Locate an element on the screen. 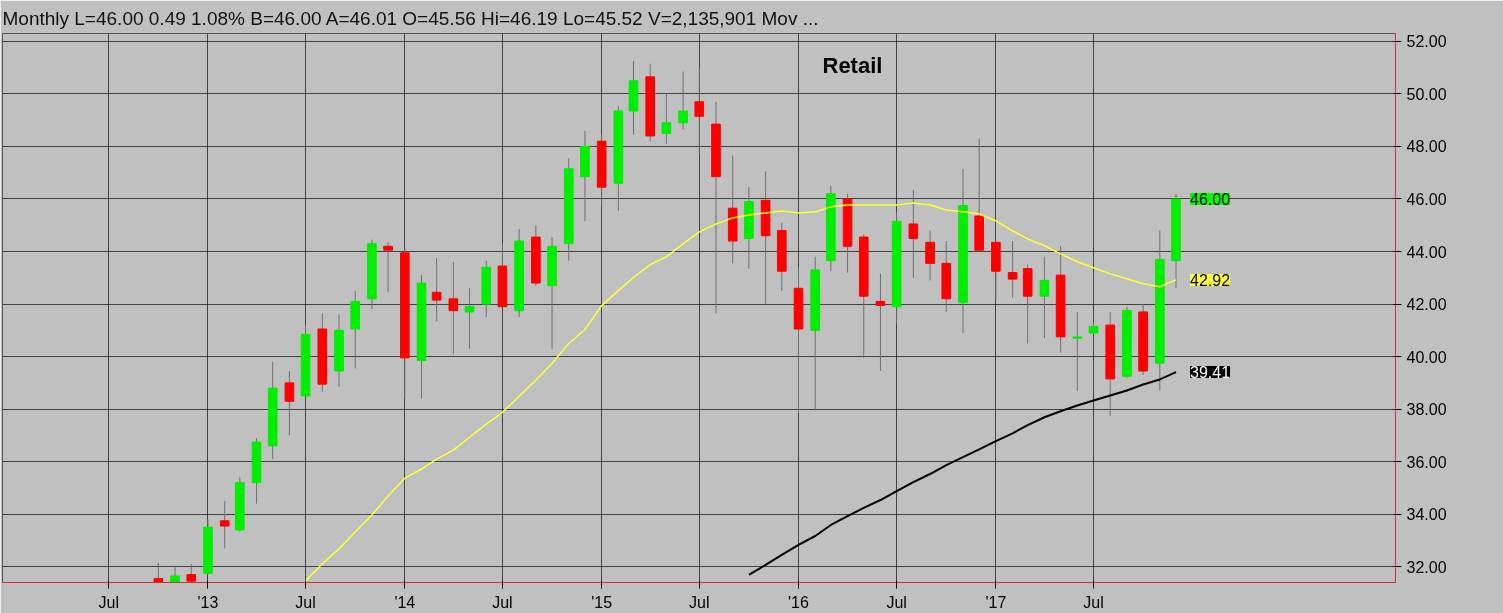 This screenshot has width=1503, height=613. x-tick-label: '17 is located at coordinates (996, 602).